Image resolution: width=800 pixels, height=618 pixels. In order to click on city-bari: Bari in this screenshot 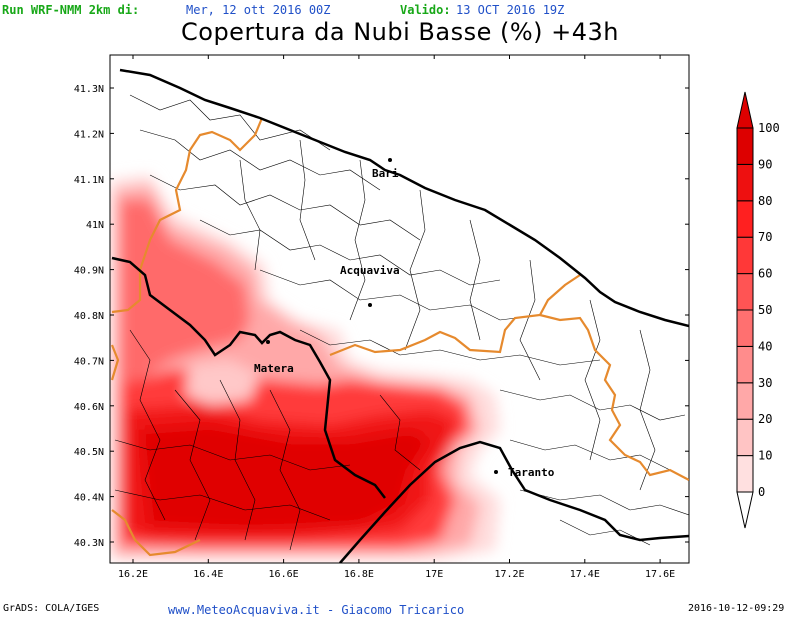, I will do `click(385, 173)`.